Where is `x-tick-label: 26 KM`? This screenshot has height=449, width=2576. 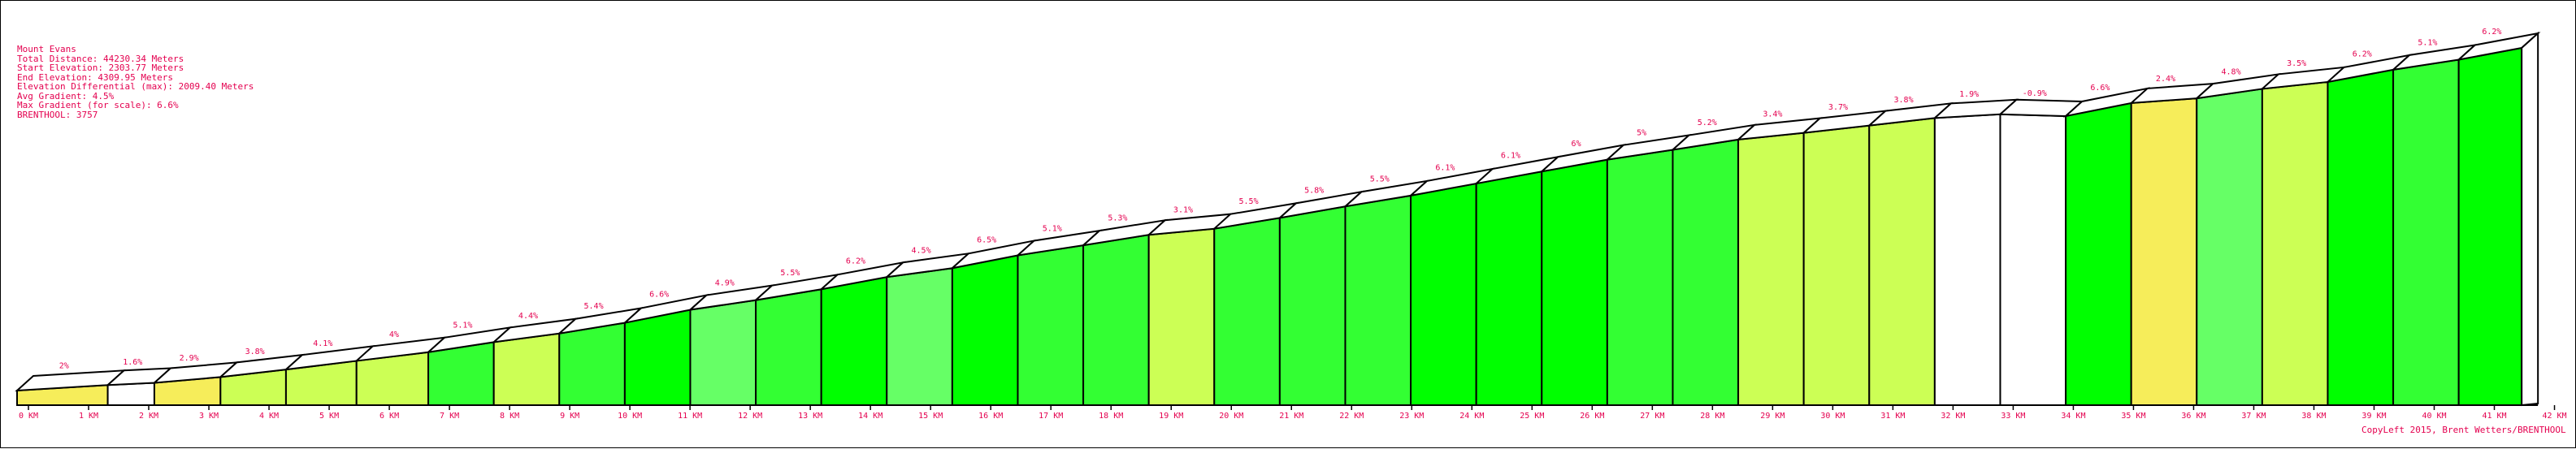
x-tick-label: 26 KM is located at coordinates (1592, 416).